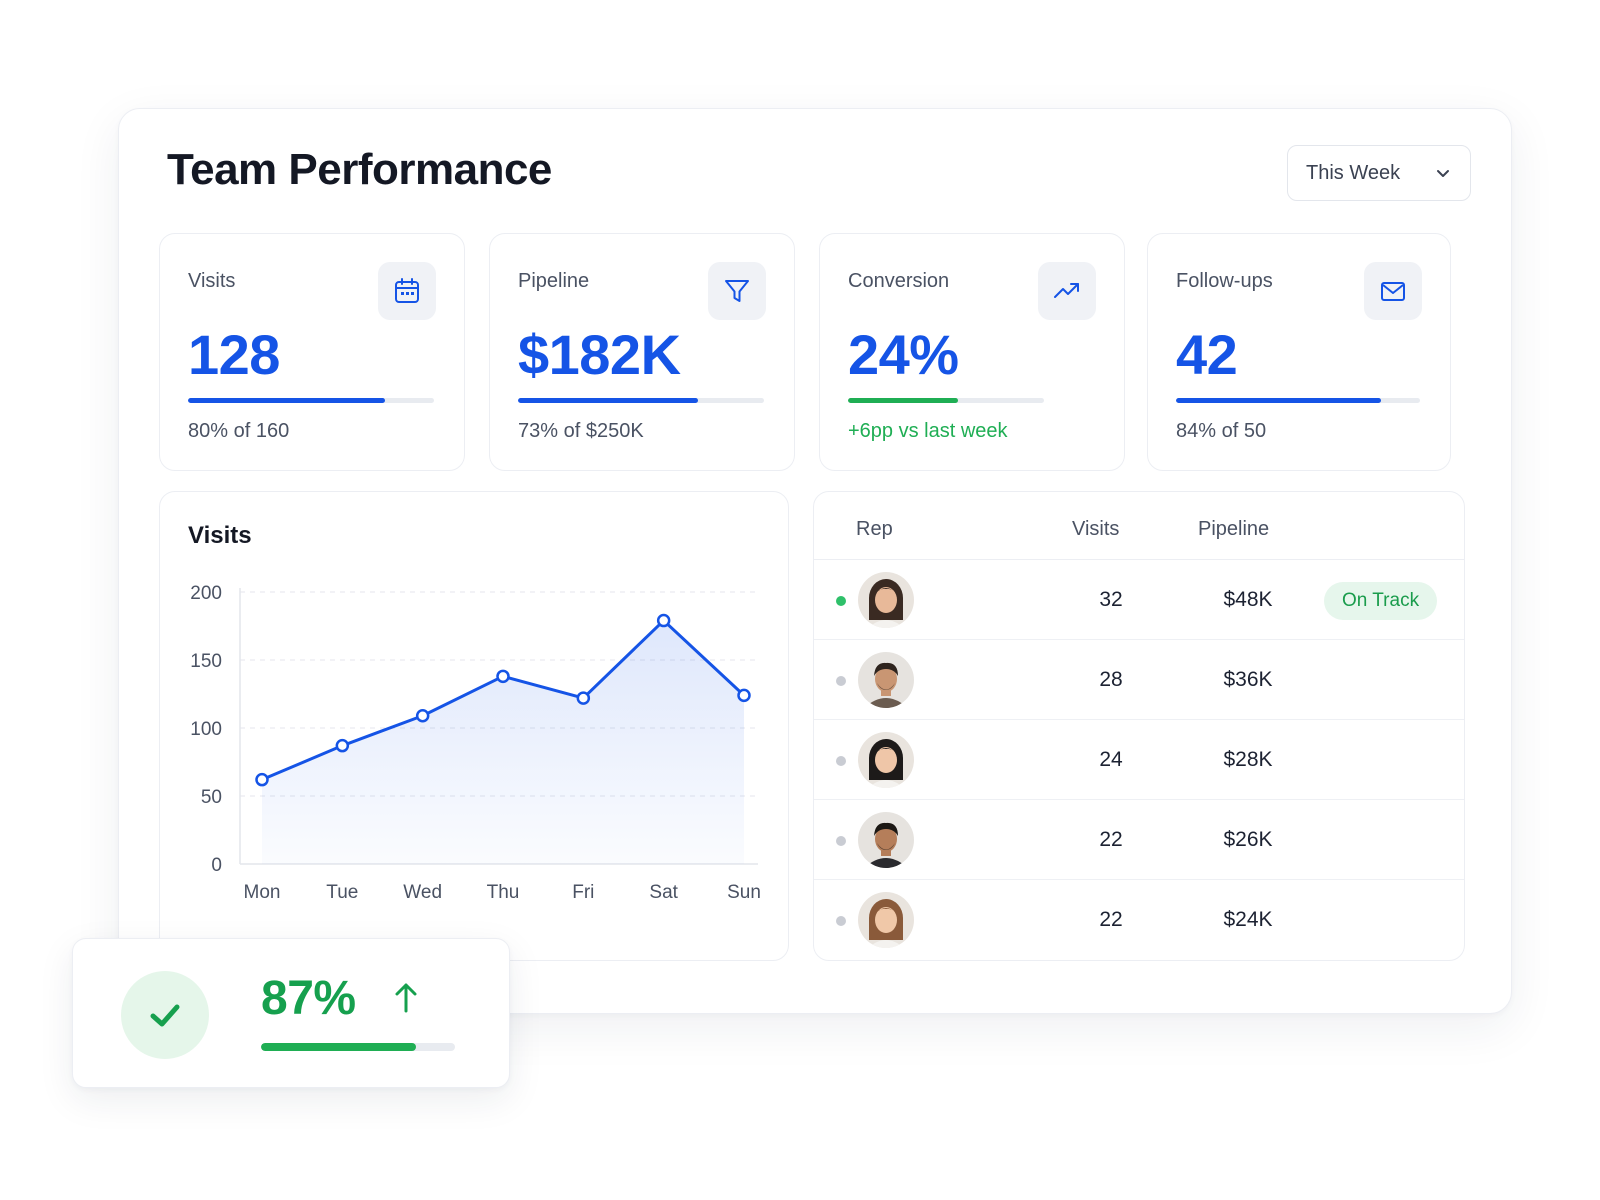 This screenshot has width=1600, height=1200. I want to click on kpi-footer: 73% of $250K, so click(581, 431).